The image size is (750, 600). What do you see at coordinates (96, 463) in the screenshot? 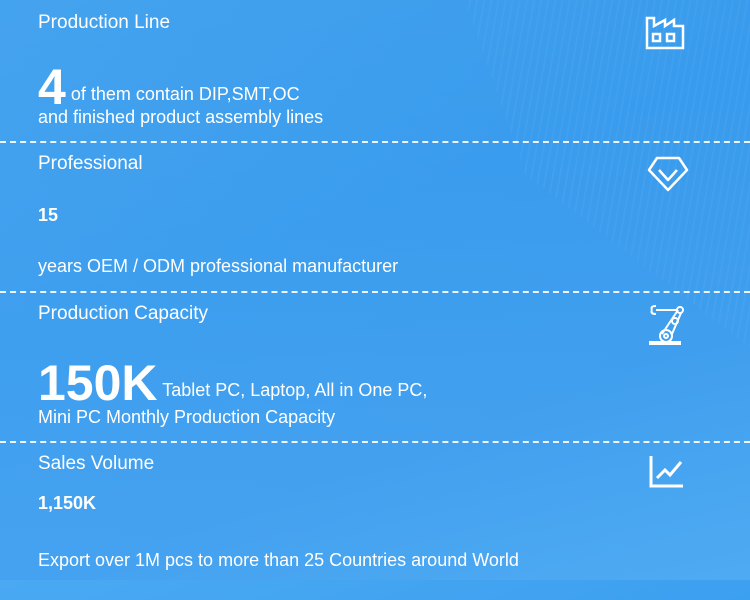
I see `section-title: Sales Volume` at bounding box center [96, 463].